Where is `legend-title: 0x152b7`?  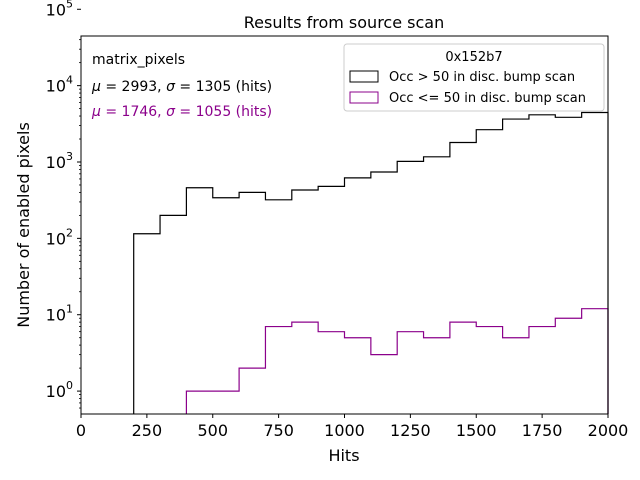 legend-title: 0x152b7 is located at coordinates (473, 57).